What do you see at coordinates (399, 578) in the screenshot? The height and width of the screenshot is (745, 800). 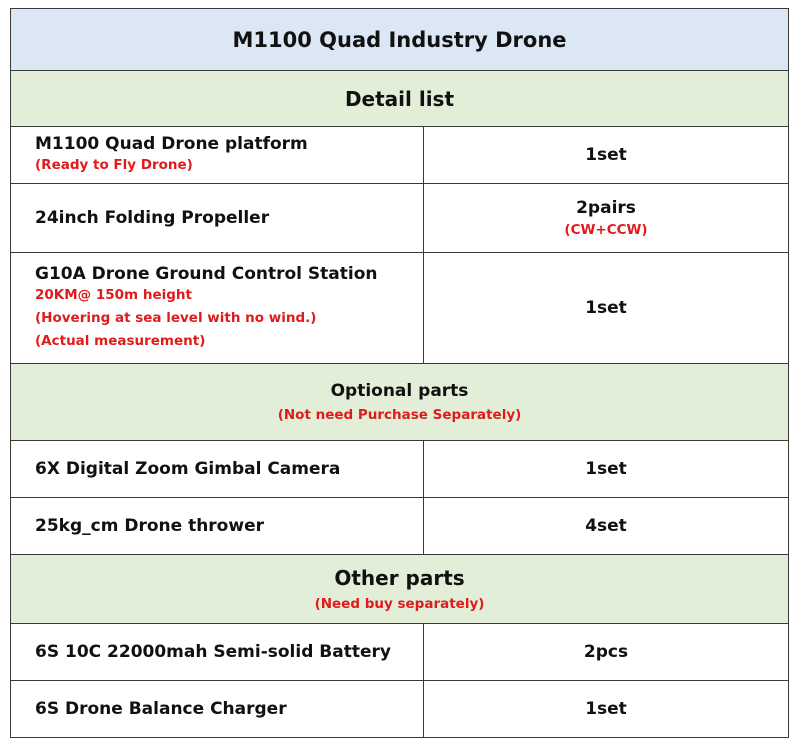 I see `section-title-other: Other parts` at bounding box center [399, 578].